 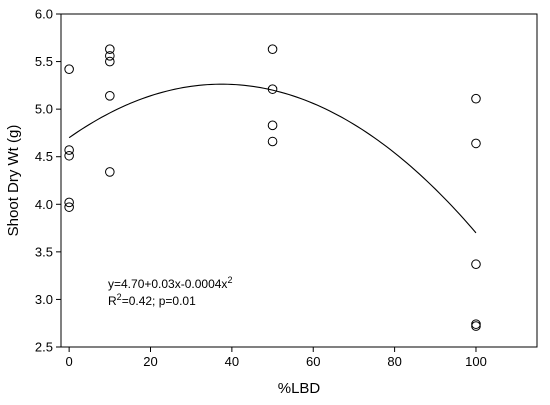 What do you see at coordinates (44, 156) in the screenshot?
I see `y-tick-label: 4.5` at bounding box center [44, 156].